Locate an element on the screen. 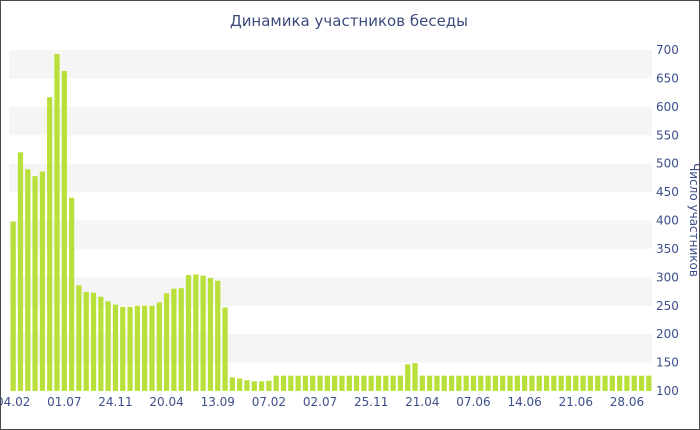 Image resolution: width=700 pixels, height=430 pixels. x-tick-label: 20.04 is located at coordinates (166, 402).